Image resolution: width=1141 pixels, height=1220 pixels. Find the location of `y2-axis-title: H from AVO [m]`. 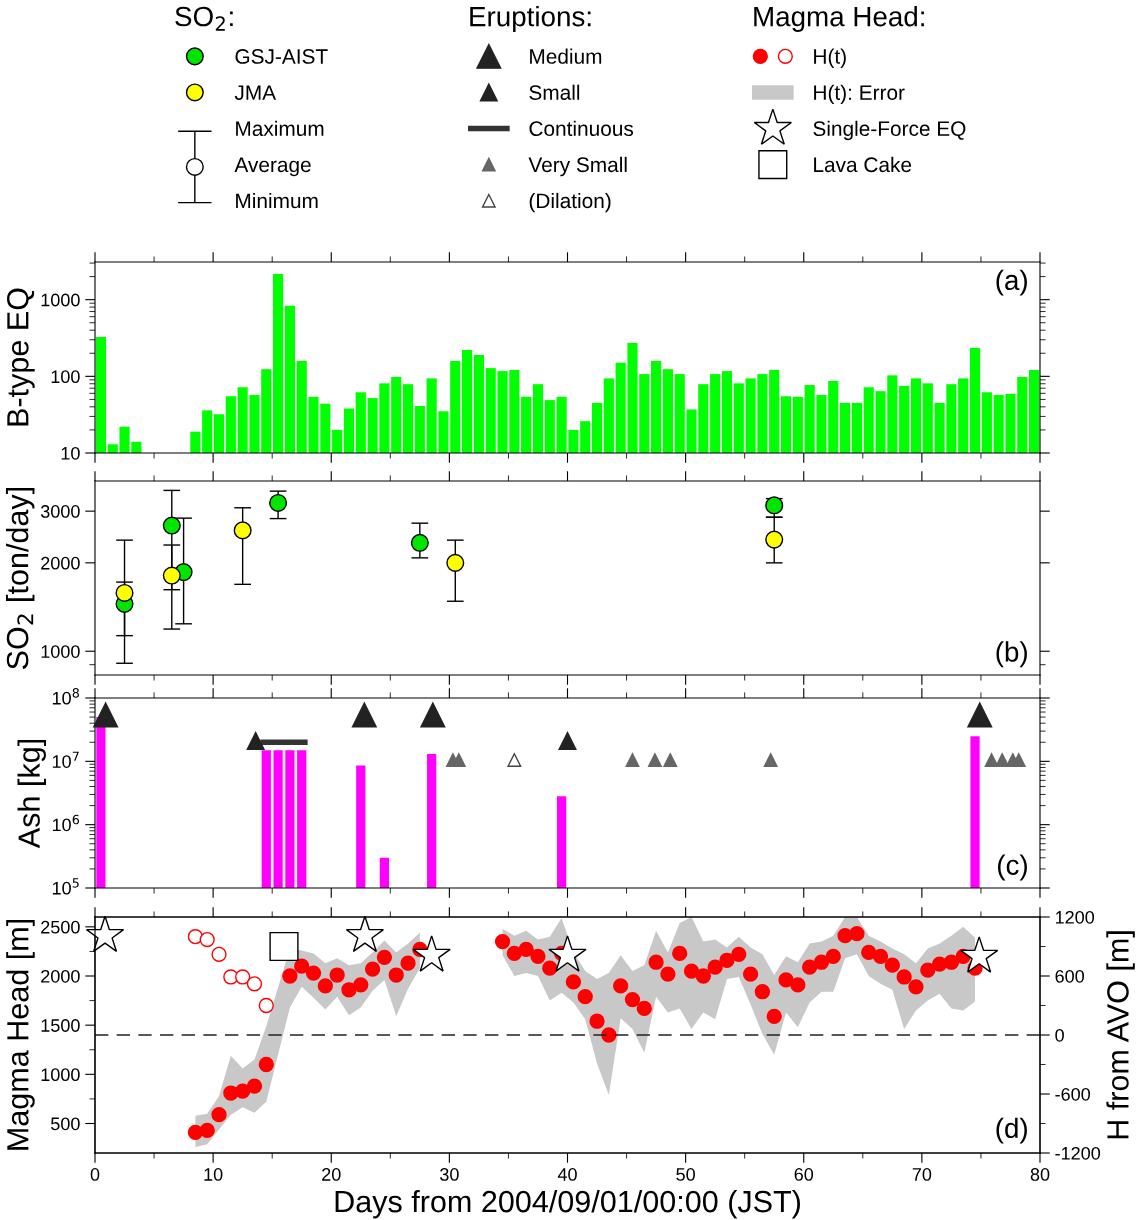

y2-axis-title: H from AVO [m] is located at coordinates (1120, 1035).